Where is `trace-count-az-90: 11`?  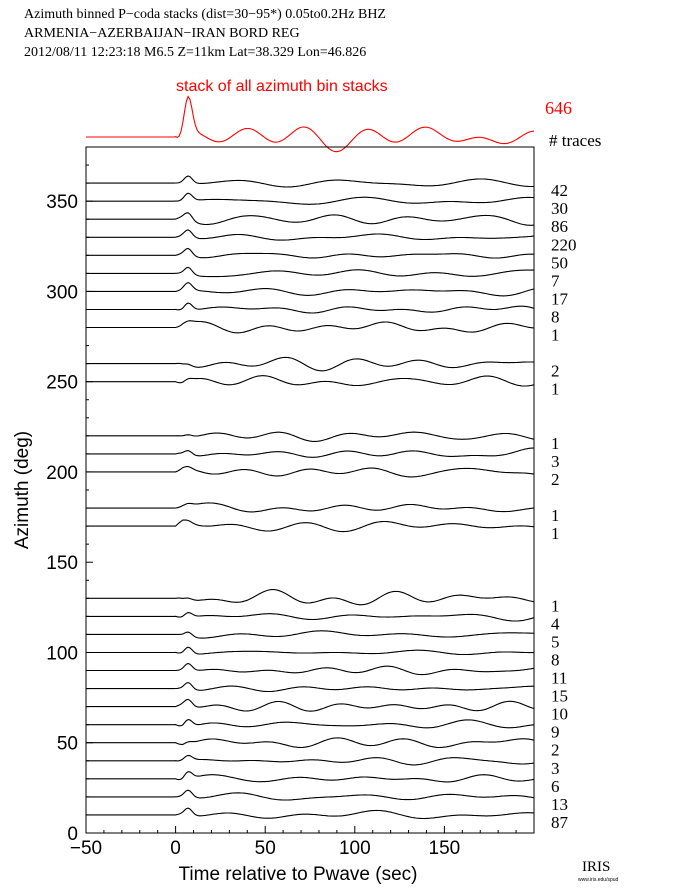 trace-count-az-90: 11 is located at coordinates (559, 678).